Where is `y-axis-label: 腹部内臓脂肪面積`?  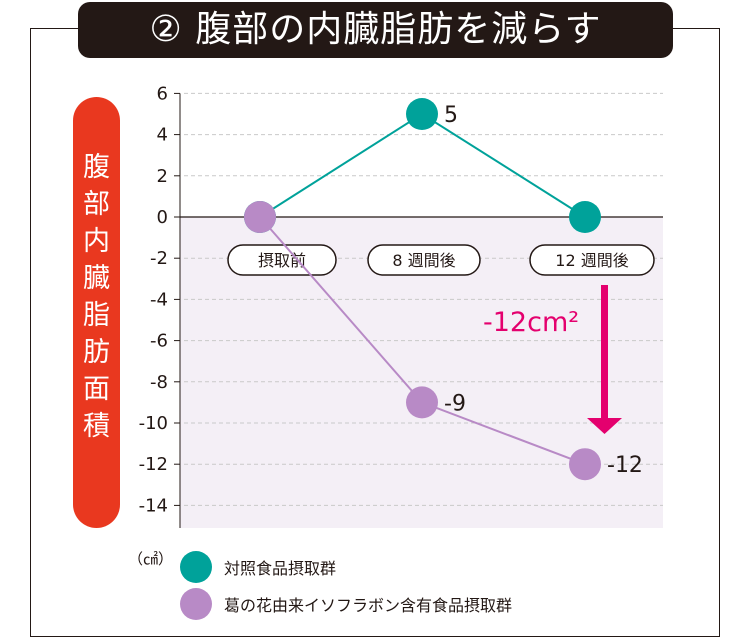
y-axis-label: 腹部内臓脂肪面積 is located at coordinates (96, 312).